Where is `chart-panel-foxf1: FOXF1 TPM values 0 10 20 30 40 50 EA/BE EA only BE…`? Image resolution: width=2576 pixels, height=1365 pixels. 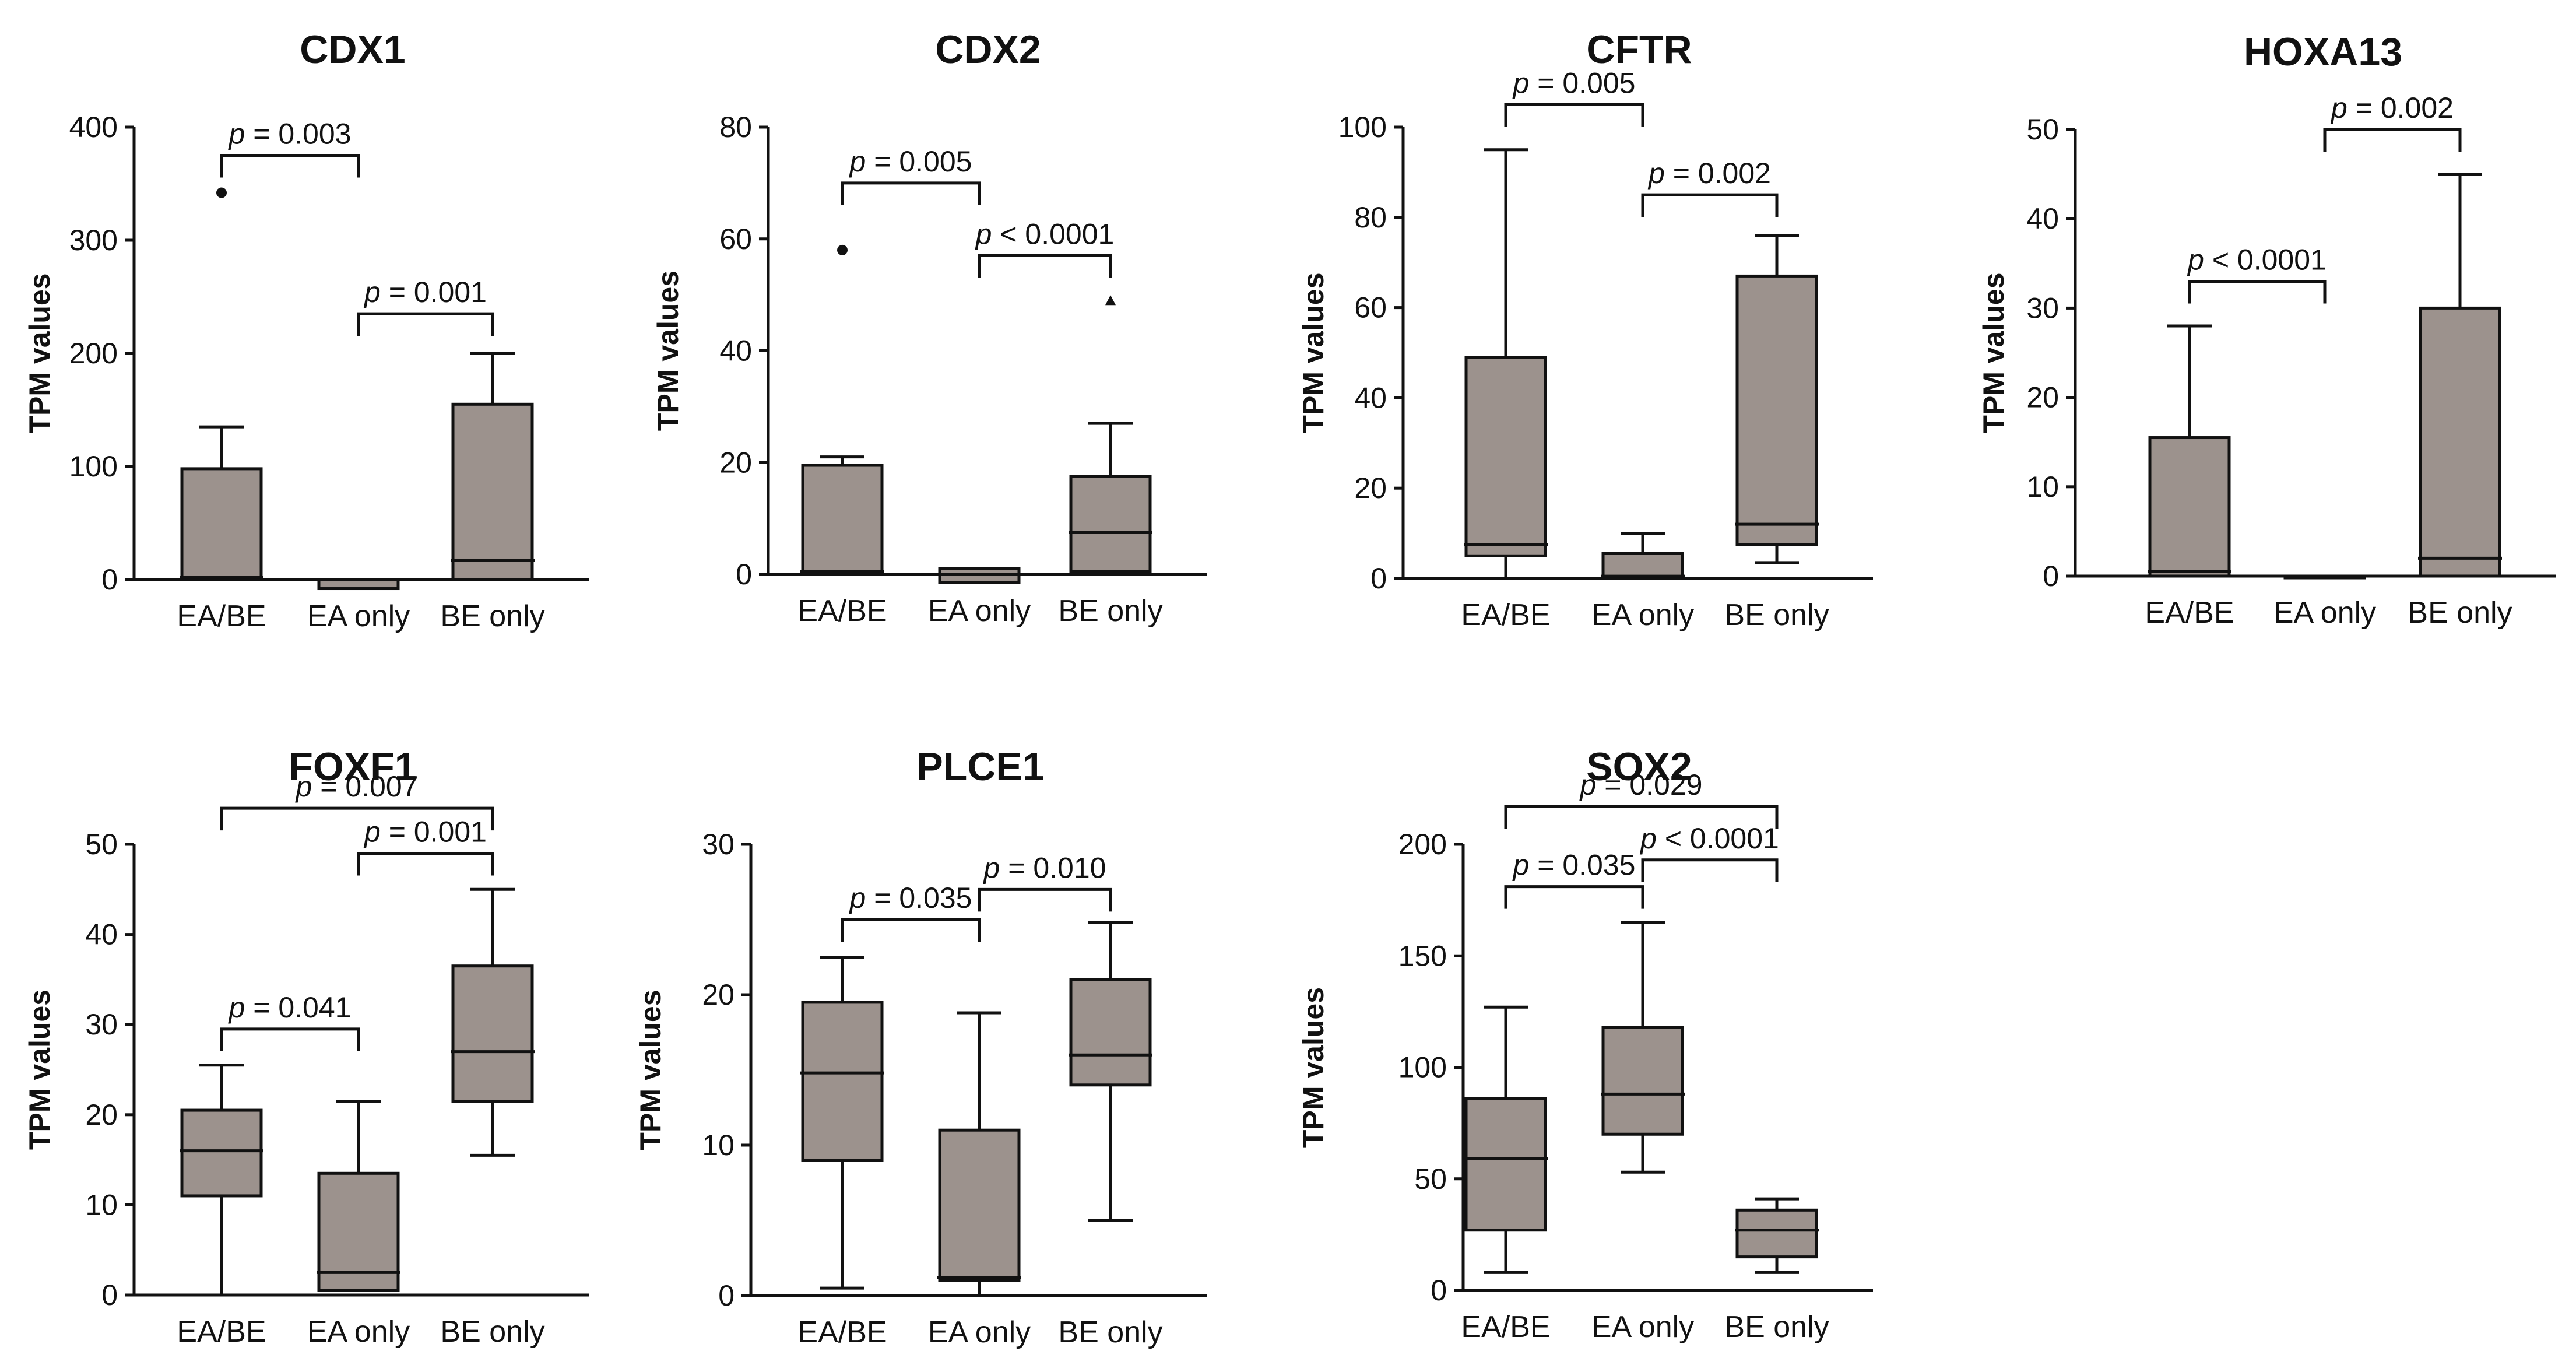
chart-panel-foxf1: FOXF1 TPM values 0 10 20 30 40 50 EA/BE EA only BE… is located at coordinates (306, 1047).